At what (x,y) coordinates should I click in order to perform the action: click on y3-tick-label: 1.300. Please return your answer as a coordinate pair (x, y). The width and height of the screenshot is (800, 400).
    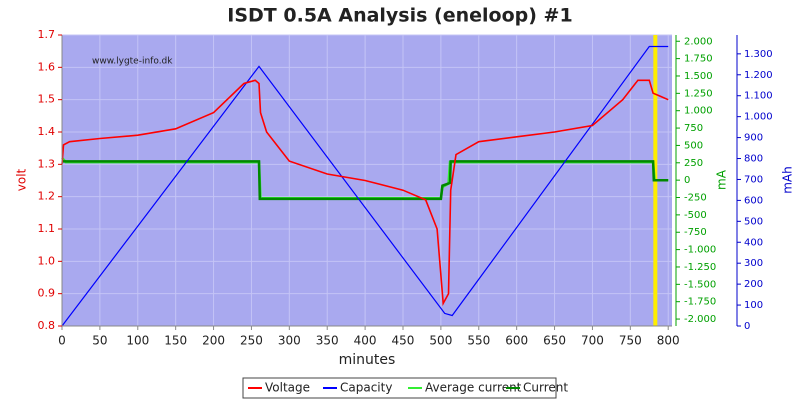
    Looking at the image, I should click on (758, 54).